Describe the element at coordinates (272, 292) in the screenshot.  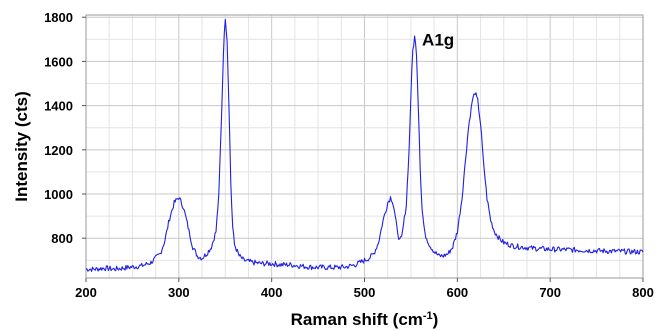
I see `x-tick-label: 400` at that location.